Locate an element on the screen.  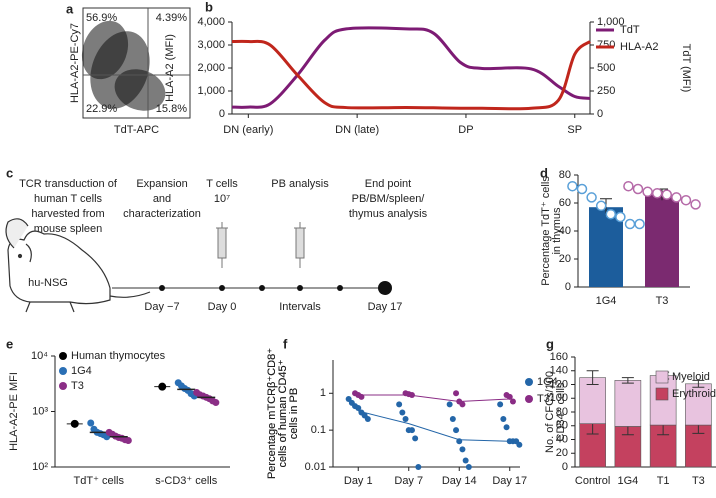
panel-label: b is located at coordinates (209, 7).